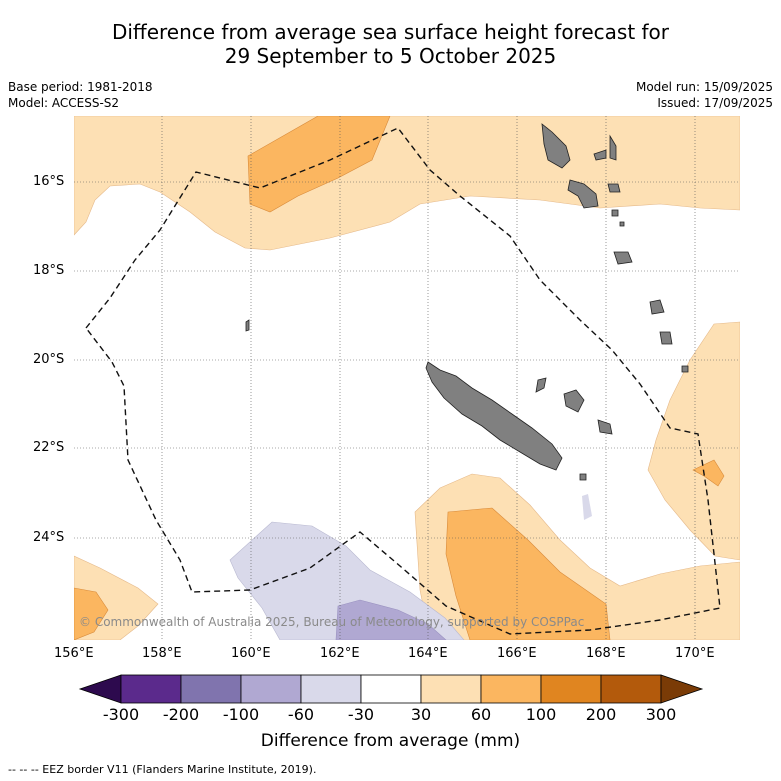 Image resolution: width=781 pixels, height=781 pixels. I want to click on colorbar-tick-300: 300, so click(661, 714).